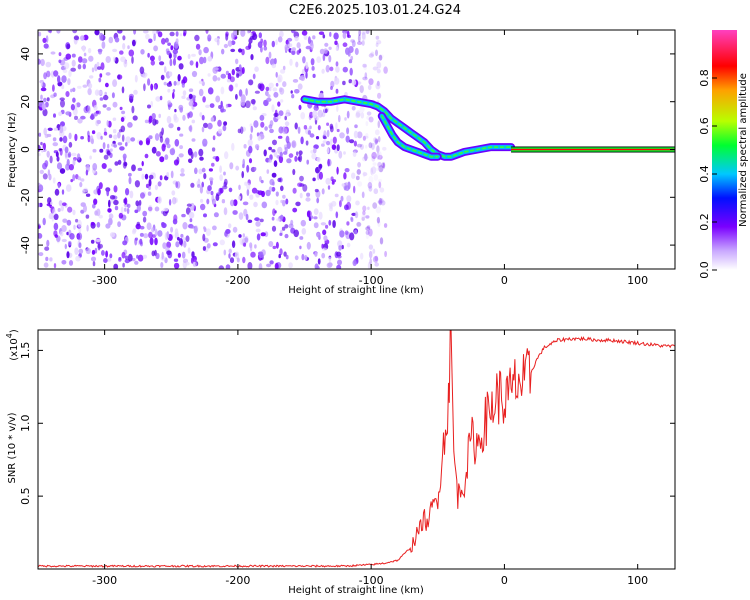  Describe the element at coordinates (704, 174) in the screenshot. I see `colorbar-tick-label: 0.4` at that location.